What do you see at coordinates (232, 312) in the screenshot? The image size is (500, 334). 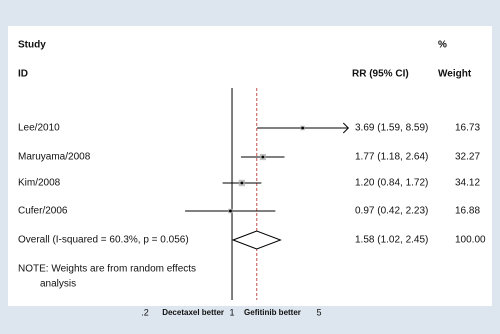 I see `x-tick-label: 1` at bounding box center [232, 312].